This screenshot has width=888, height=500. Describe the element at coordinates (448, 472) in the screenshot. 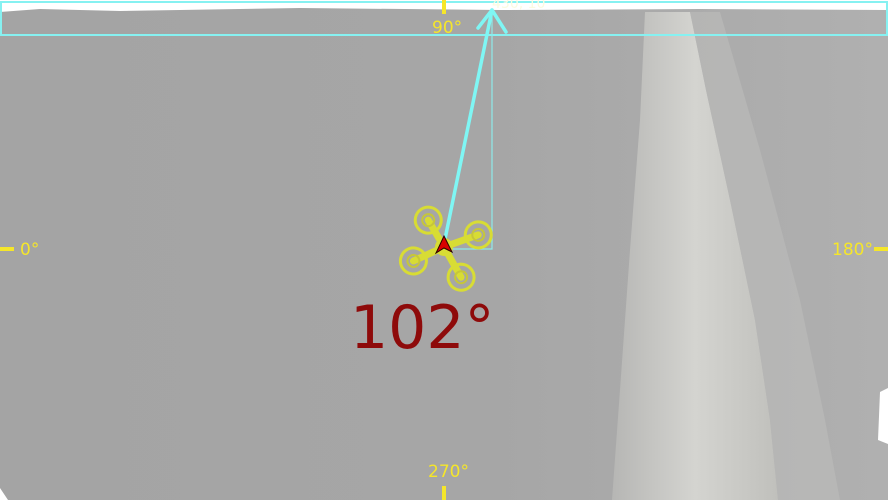

I see `compass-label-south: 270°` at that location.